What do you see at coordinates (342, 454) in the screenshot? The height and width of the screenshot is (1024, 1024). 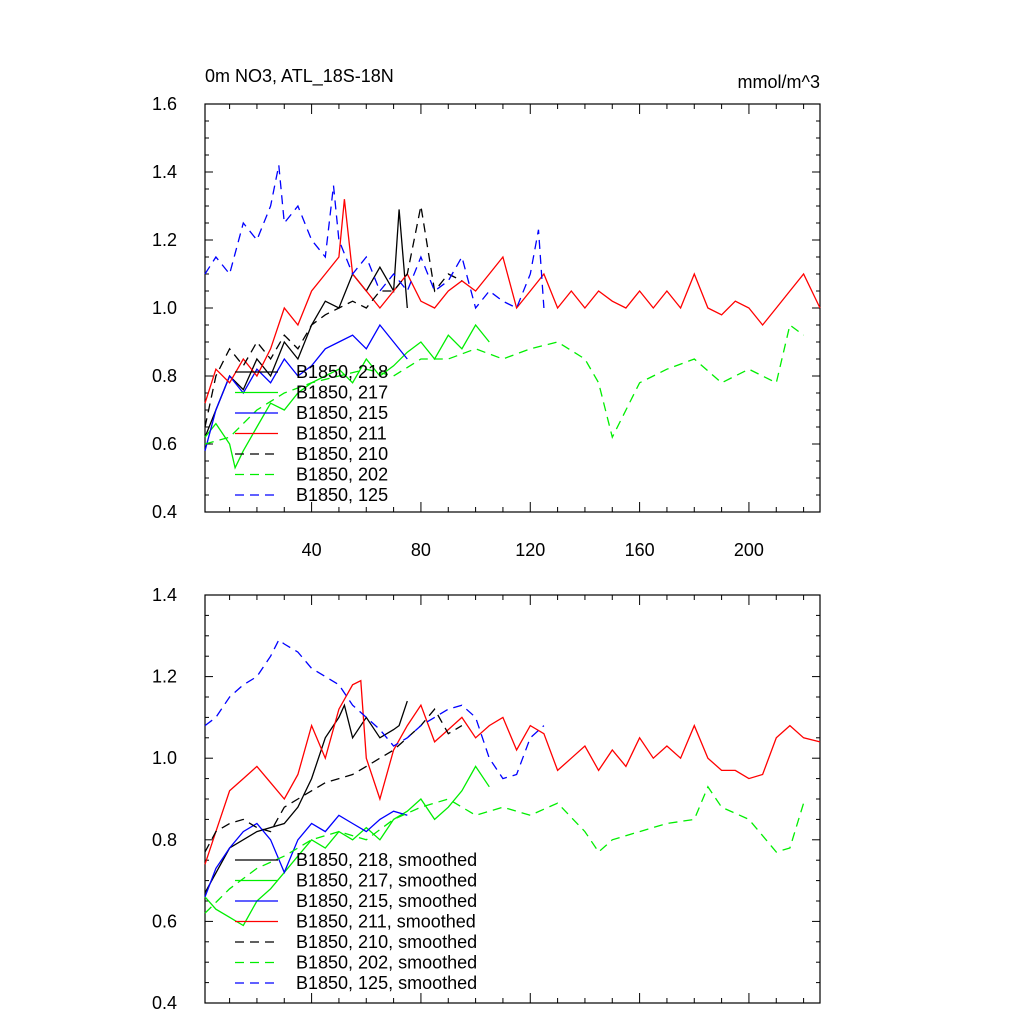 I see `legend-label: B1850, 210` at bounding box center [342, 454].